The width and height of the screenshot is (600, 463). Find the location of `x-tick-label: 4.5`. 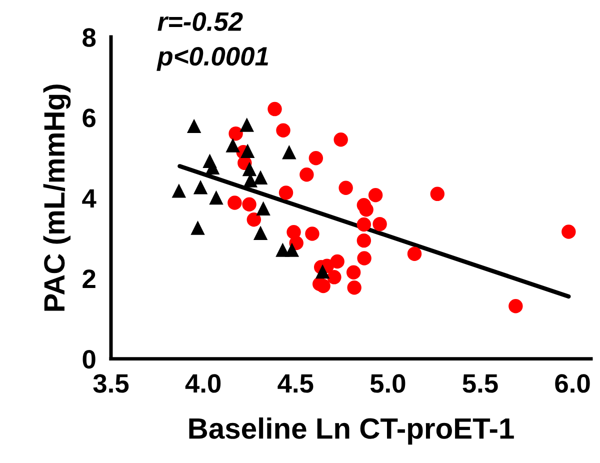

x-tick-label: 4.5 is located at coordinates (296, 383).